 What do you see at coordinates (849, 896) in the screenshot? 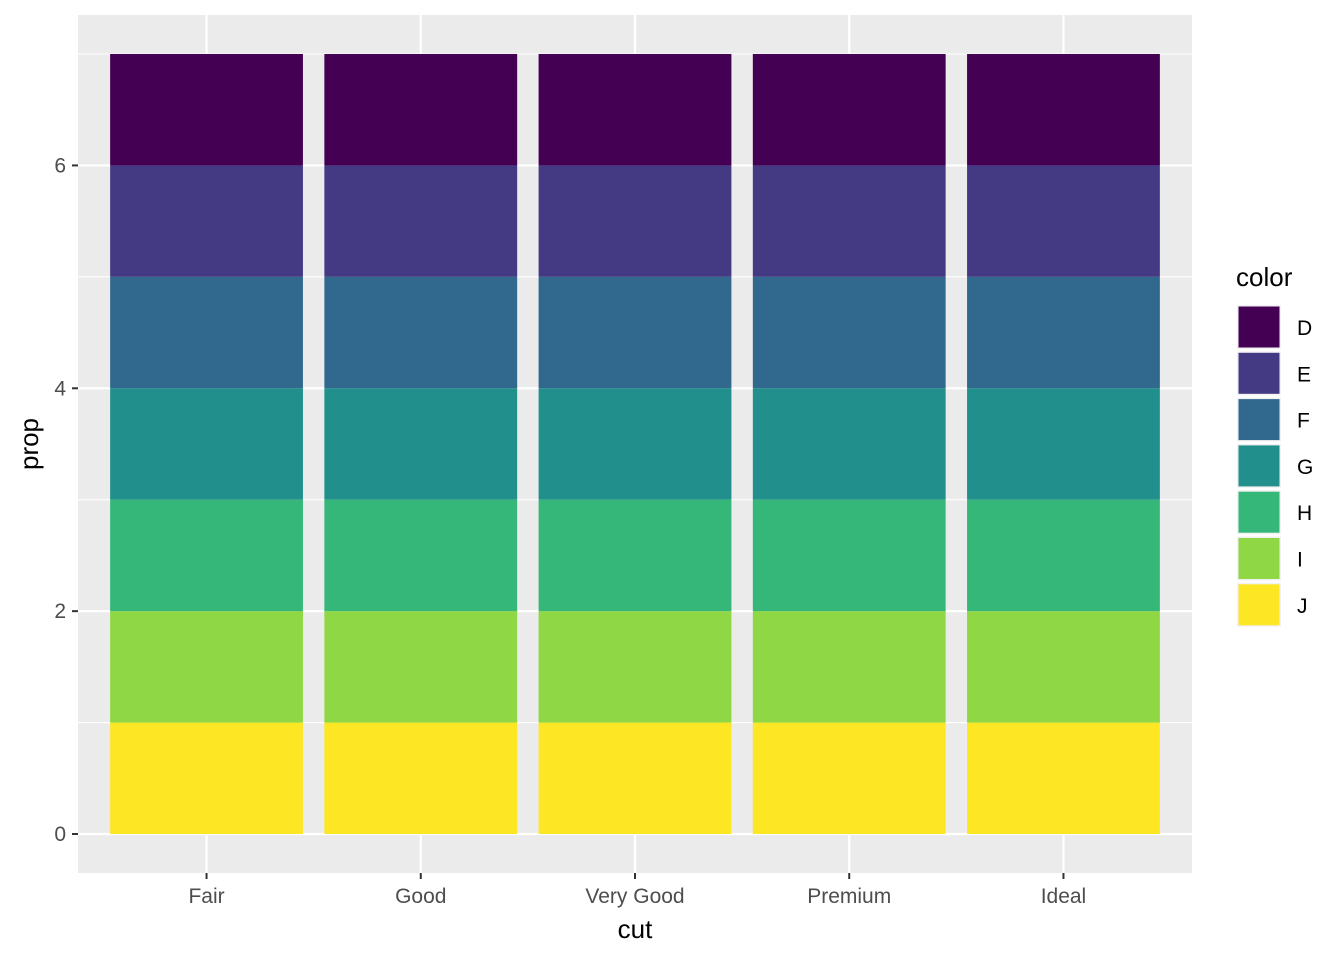
I see `x-tick-label: Premium` at bounding box center [849, 896].